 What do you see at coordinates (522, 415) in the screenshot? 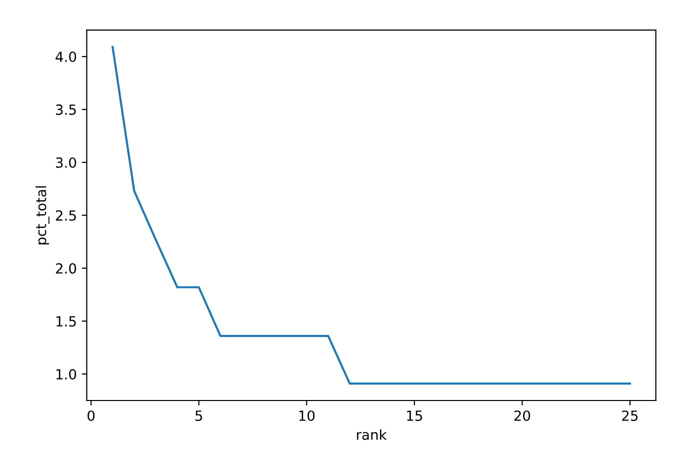
I see `x-tick-label: 20` at bounding box center [522, 415].